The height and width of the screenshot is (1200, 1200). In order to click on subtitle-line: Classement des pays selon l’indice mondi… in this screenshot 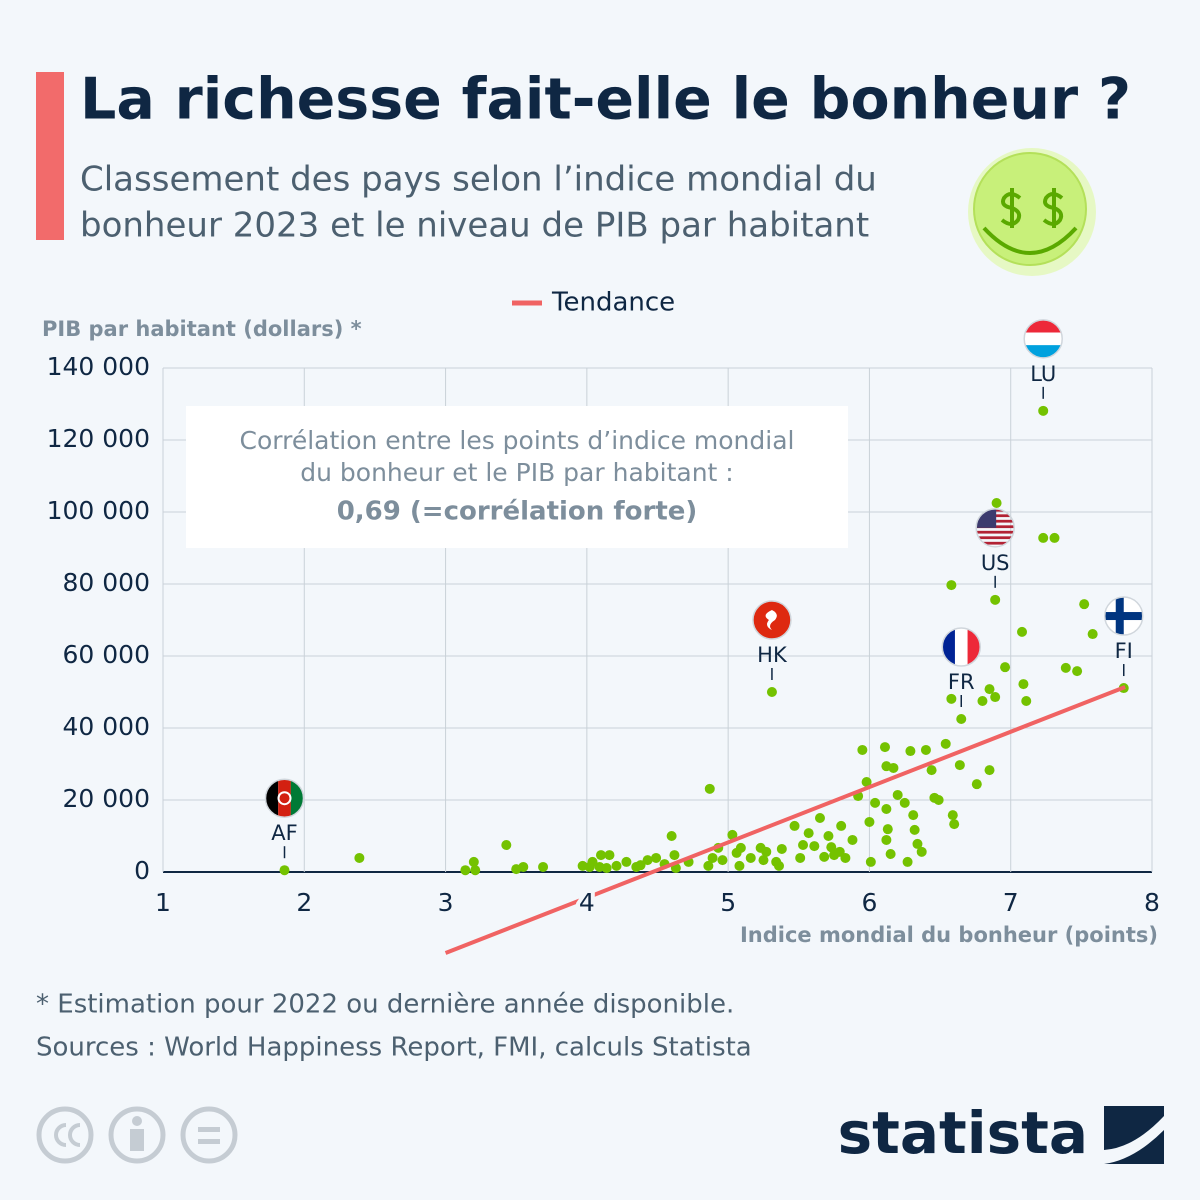, I will do `click(478, 180)`.